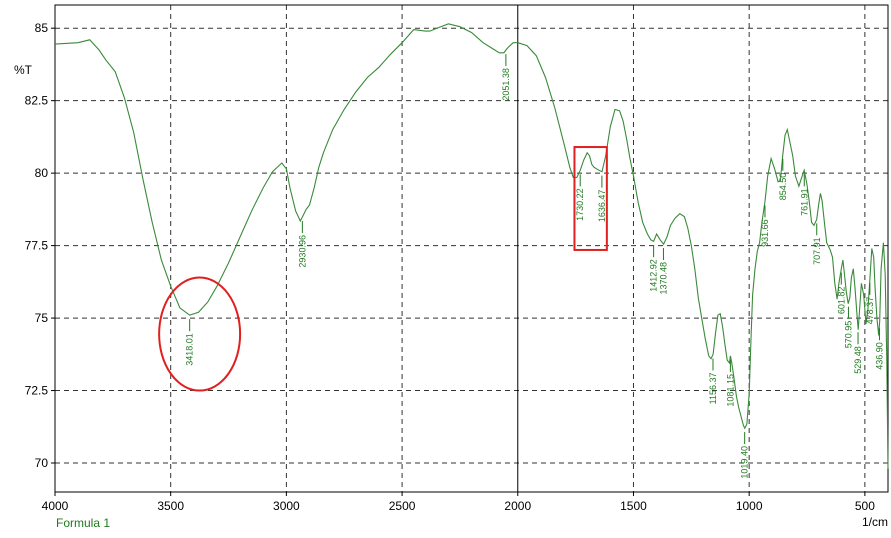 This screenshot has width=891, height=538. What do you see at coordinates (749, 506) in the screenshot?
I see `x-tick-label: 1000` at bounding box center [749, 506].